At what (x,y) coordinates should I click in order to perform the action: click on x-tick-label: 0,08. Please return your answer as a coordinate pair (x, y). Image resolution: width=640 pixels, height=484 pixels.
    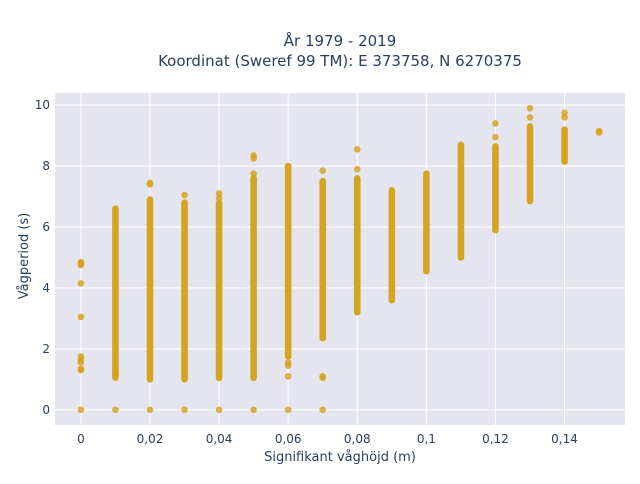
    Looking at the image, I should click on (357, 439).